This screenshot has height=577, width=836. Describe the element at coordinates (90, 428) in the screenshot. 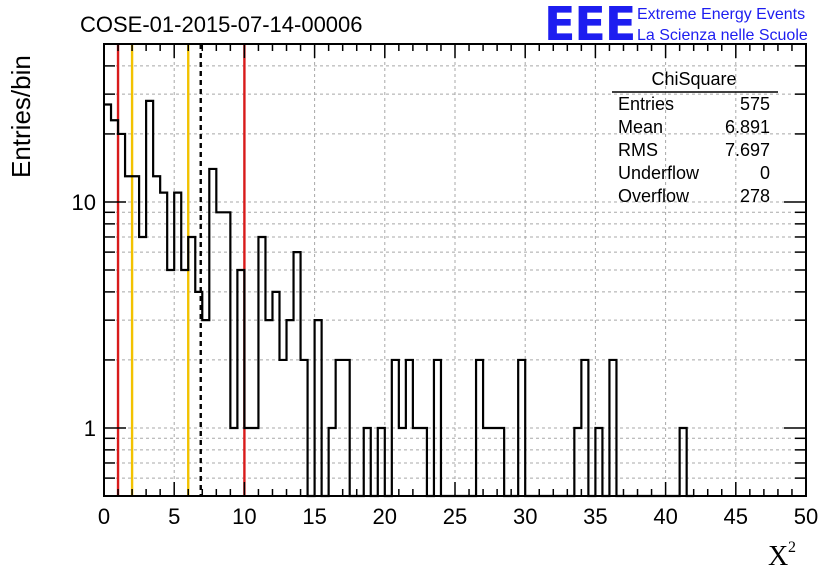

I see `y-tick-label: 1` at that location.